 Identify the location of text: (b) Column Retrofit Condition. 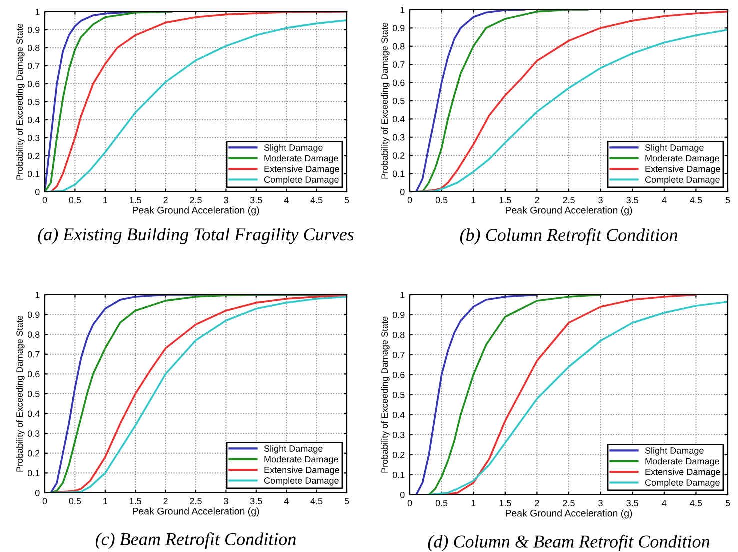
(569, 236).